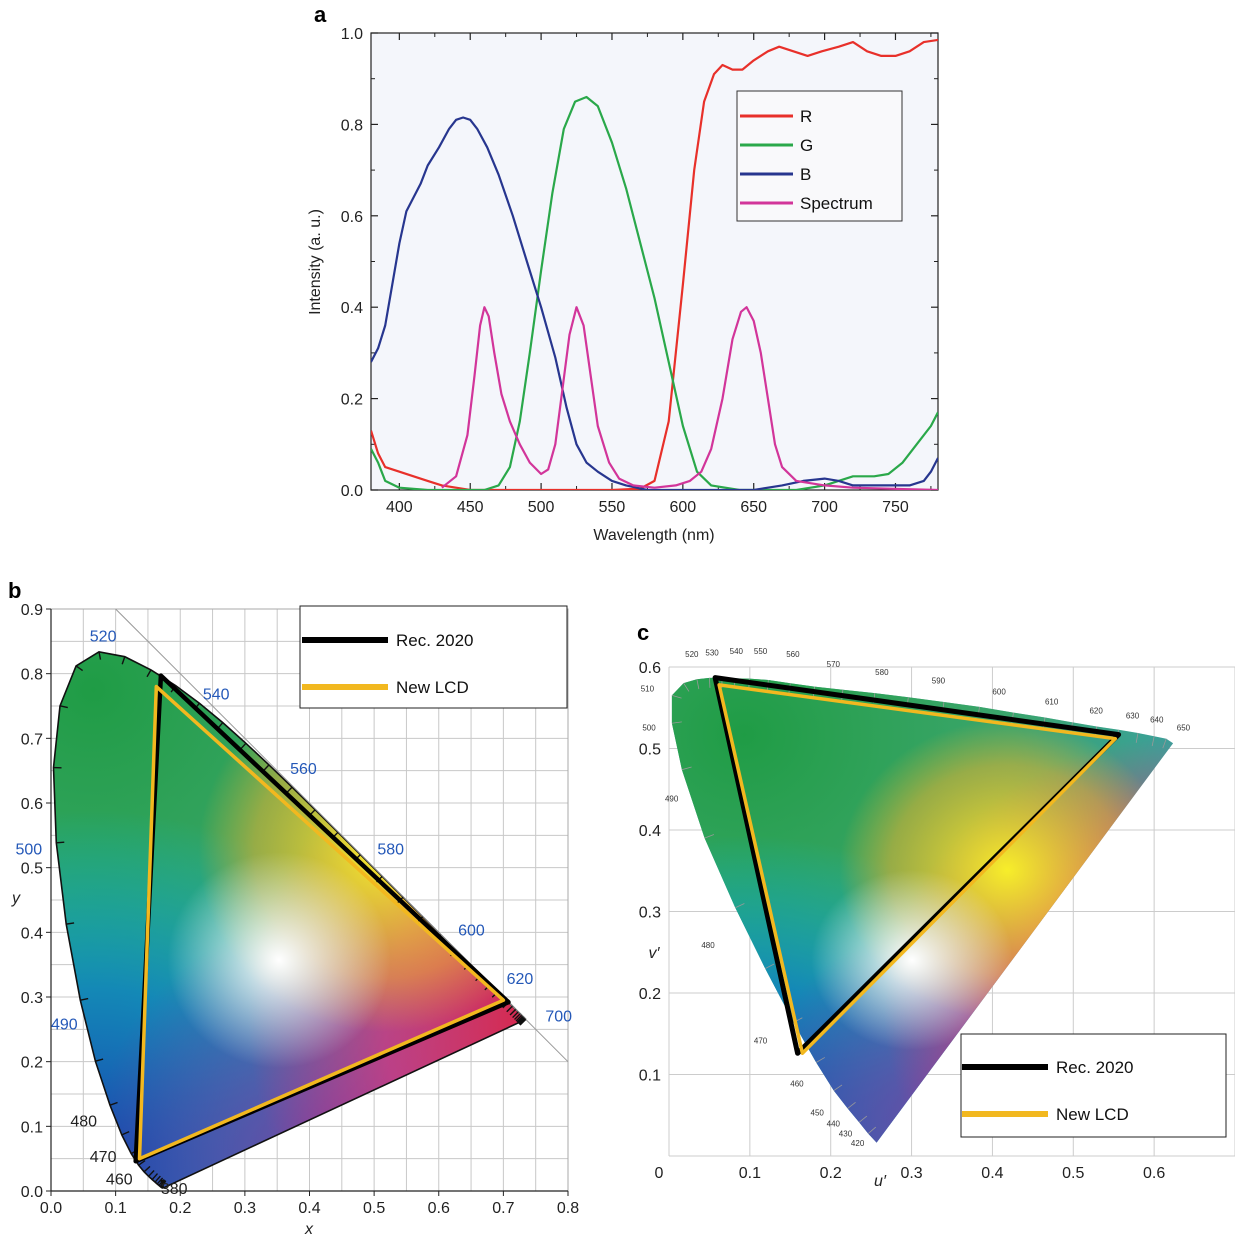 This screenshot has width=1235, height=1238. Describe the element at coordinates (568, 1208) in the screenshot. I see `x-tick-label-b: 0.8` at that location.